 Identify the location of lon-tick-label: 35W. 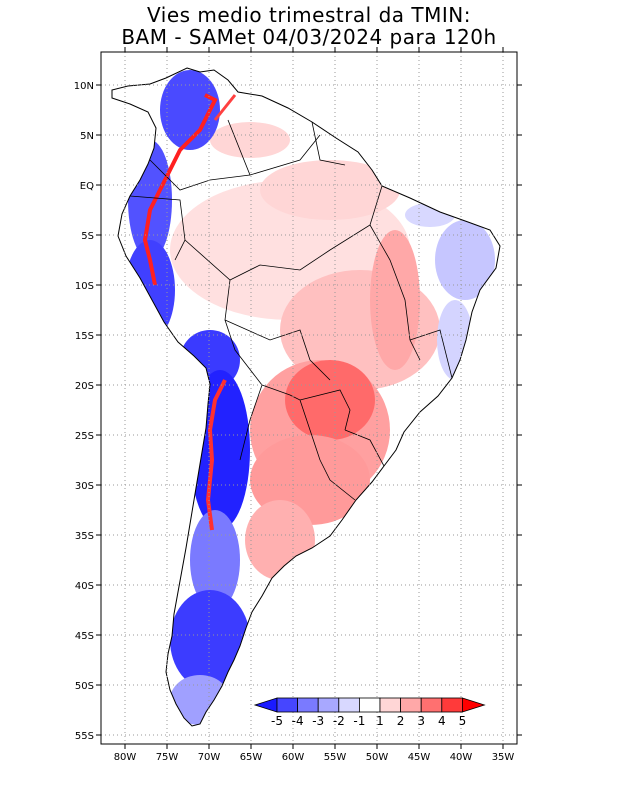
(503, 757).